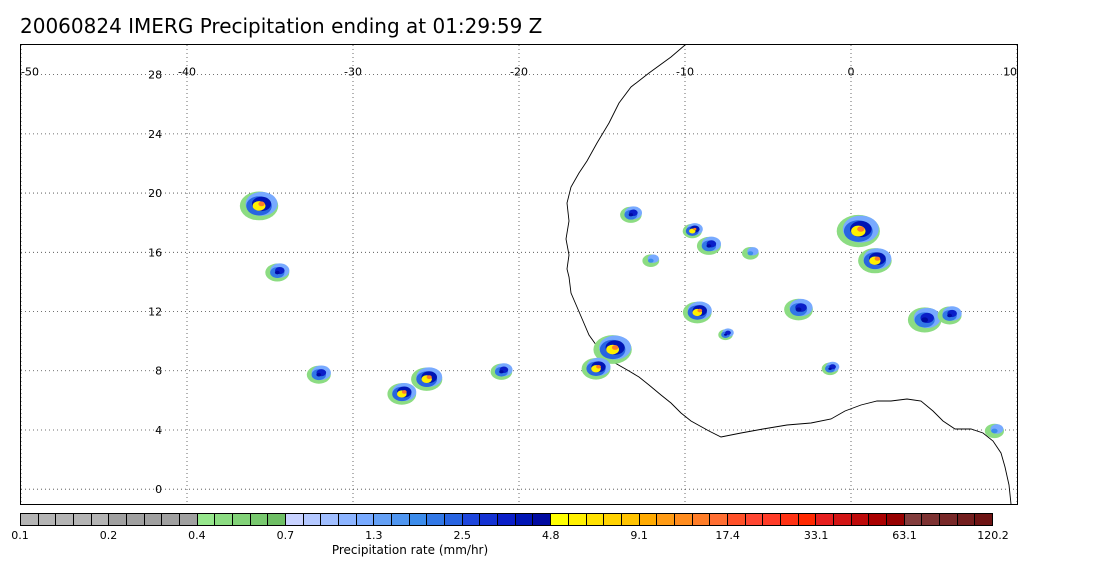 The image size is (1101, 571). What do you see at coordinates (155, 252) in the screenshot?
I see `lat-label: 16` at bounding box center [155, 252].